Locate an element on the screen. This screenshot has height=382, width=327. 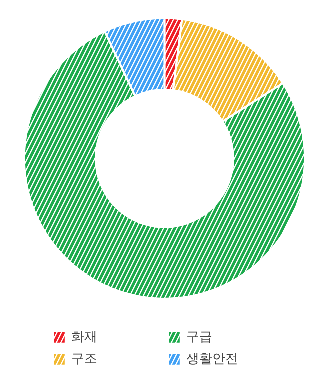
legend-label: 화재 is located at coordinates (85, 337).